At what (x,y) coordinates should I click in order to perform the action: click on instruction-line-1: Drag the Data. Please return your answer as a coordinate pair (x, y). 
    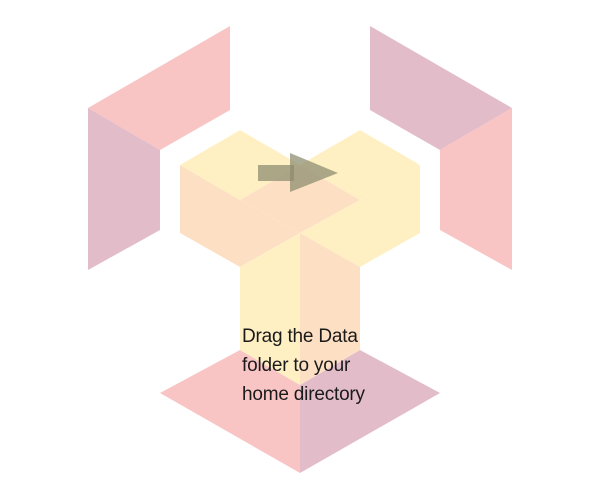
    Looking at the image, I should click on (300, 336).